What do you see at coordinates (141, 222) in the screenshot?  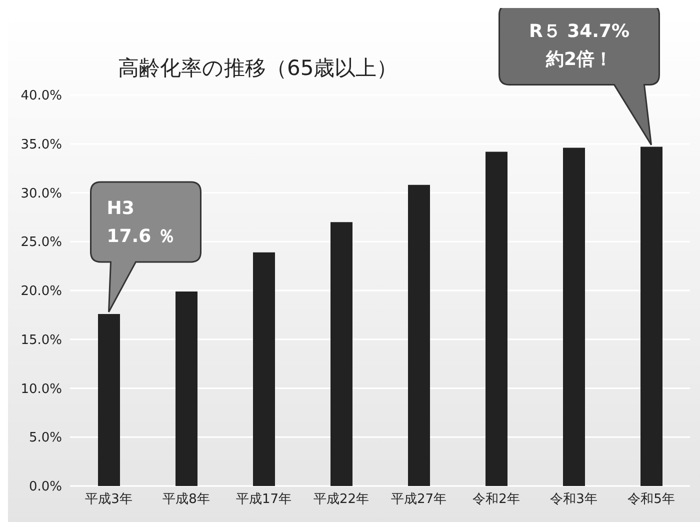 I see `annotation: H3 17.6 ％` at bounding box center [141, 222].